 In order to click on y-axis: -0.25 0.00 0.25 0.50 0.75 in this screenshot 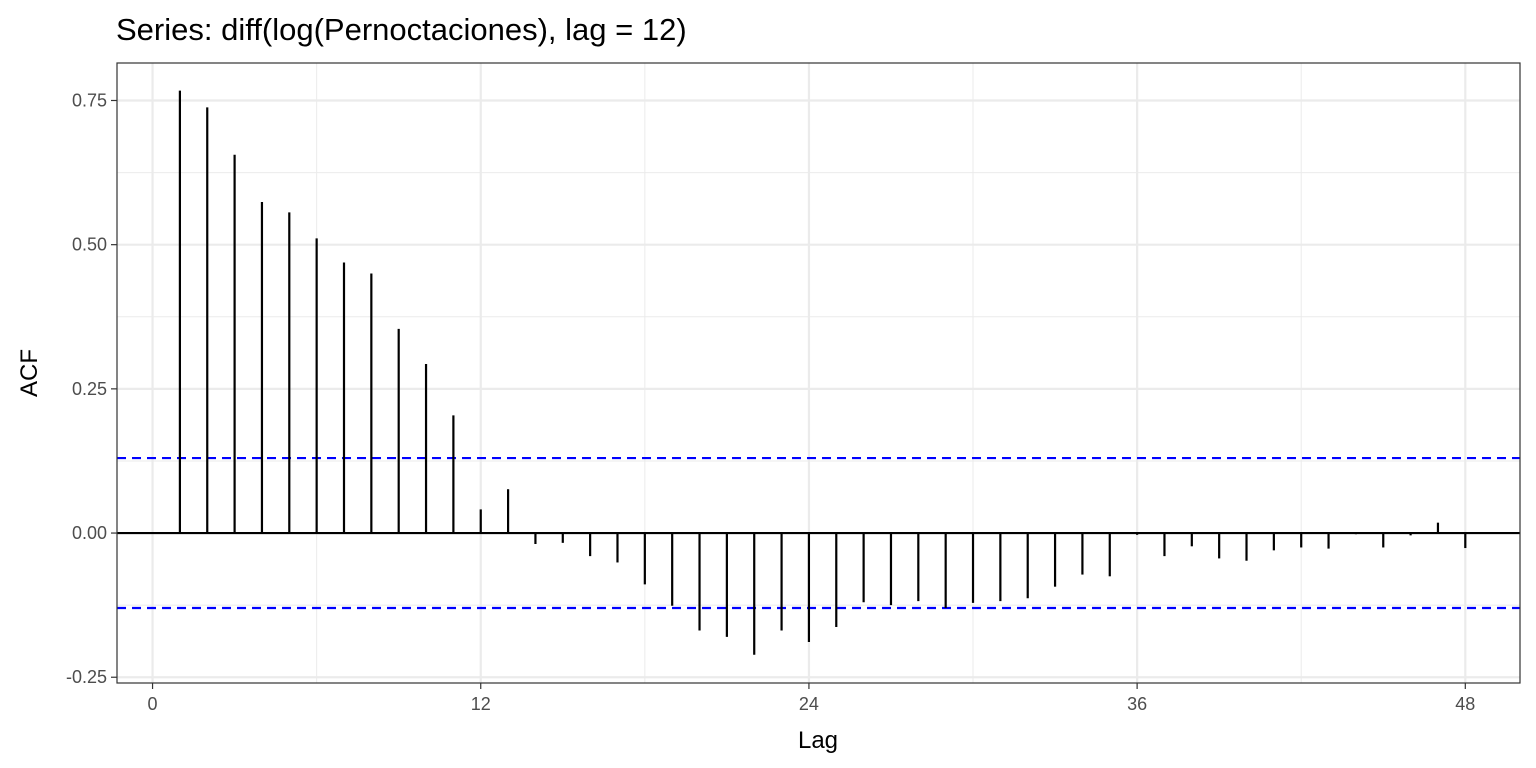, I will do `click(91, 388)`.